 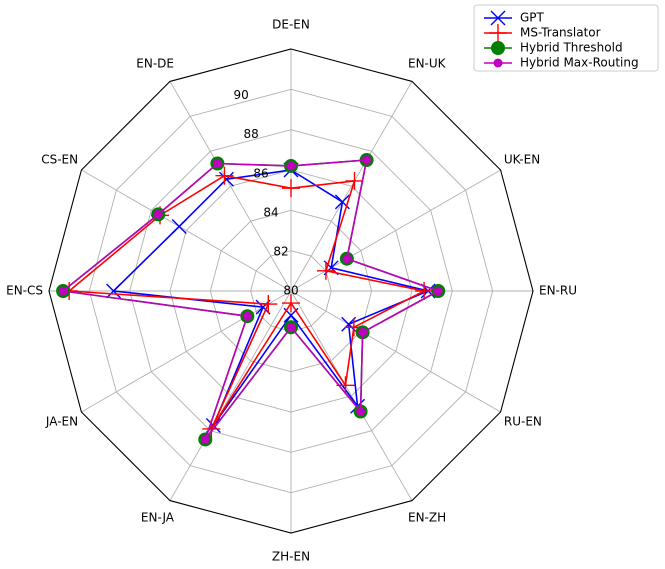 I want to click on axis-label-en-cs: EN-CS, so click(x=24, y=291).